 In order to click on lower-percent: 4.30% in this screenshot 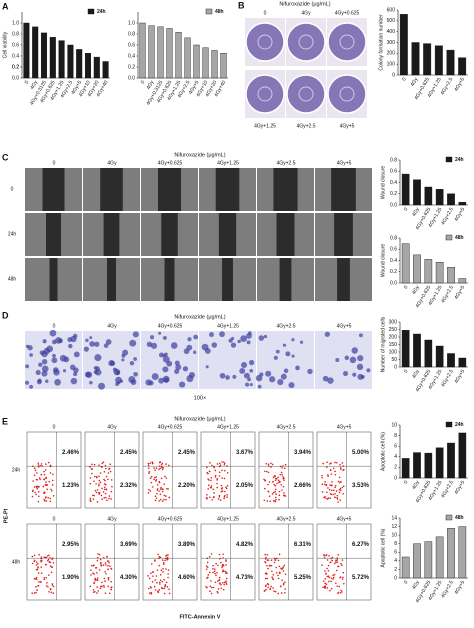, I will do `click(129, 578)`.